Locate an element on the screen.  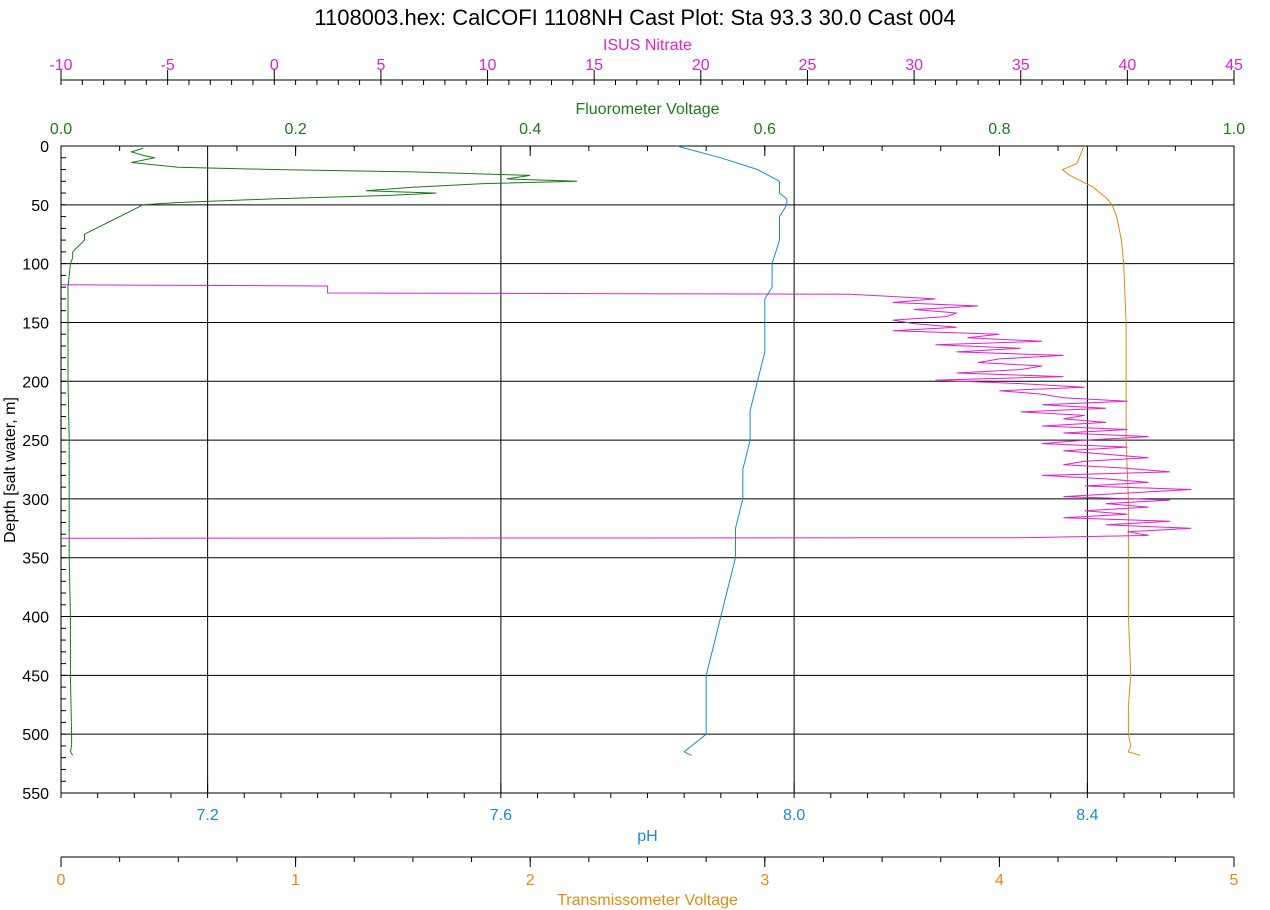
nitrate-tick-label: 5 is located at coordinates (380, 65).